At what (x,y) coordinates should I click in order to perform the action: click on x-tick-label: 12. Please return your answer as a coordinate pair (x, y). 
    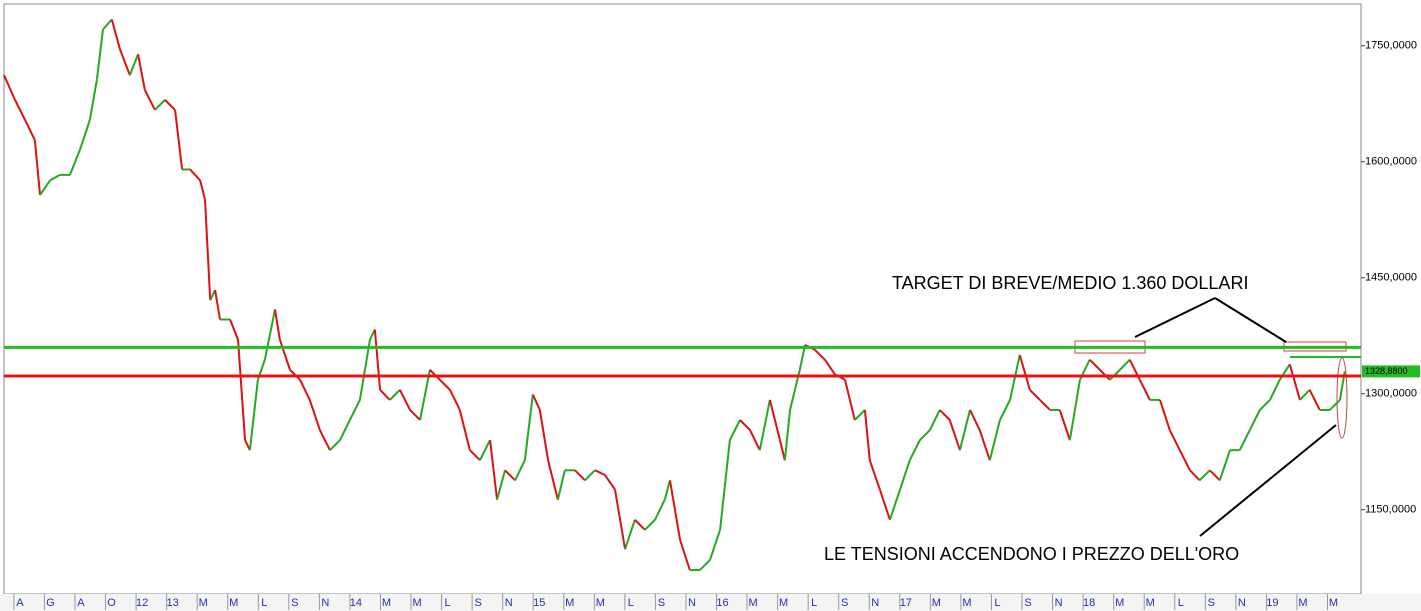
    Looking at the image, I should click on (142, 603).